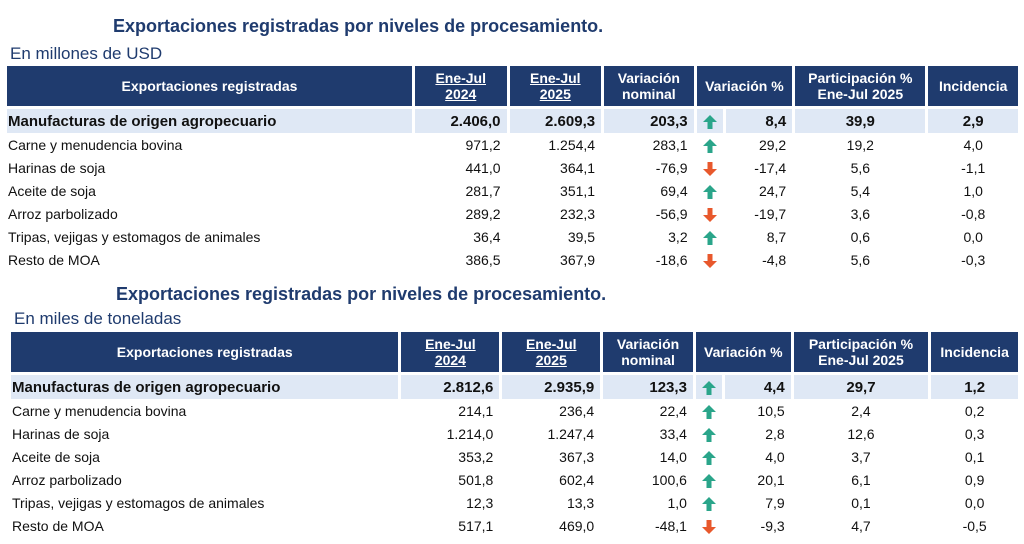  Describe the element at coordinates (973, 144) in the screenshot. I see `incidence: 4,0` at that location.